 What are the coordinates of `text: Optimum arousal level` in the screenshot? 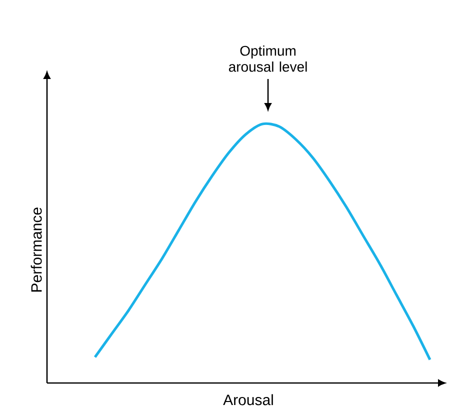 It's located at (267, 59).